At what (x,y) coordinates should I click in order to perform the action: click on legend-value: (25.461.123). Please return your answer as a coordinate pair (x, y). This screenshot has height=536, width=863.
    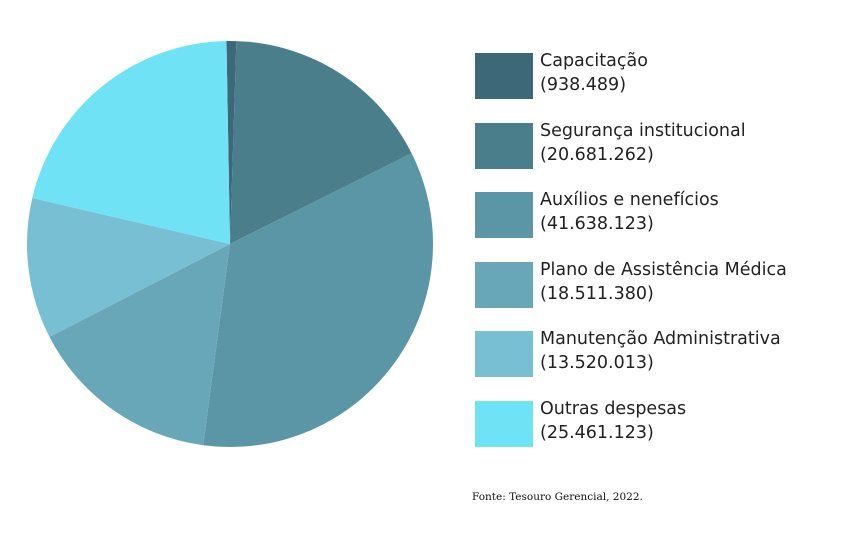
    Looking at the image, I should click on (597, 432).